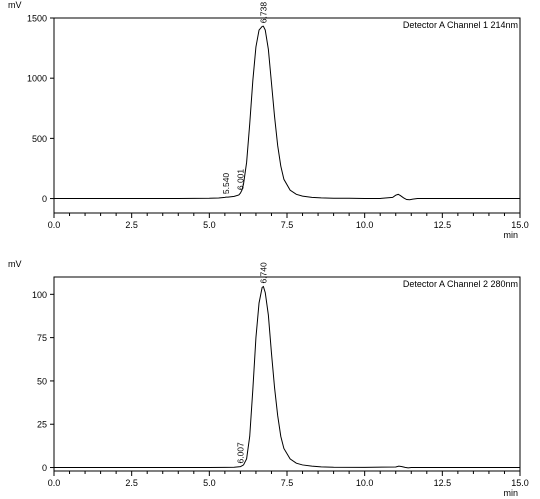 This screenshot has height=499, width=540. Describe the element at coordinates (37, 19) in the screenshot. I see `y-tick-label: 1500` at that location.